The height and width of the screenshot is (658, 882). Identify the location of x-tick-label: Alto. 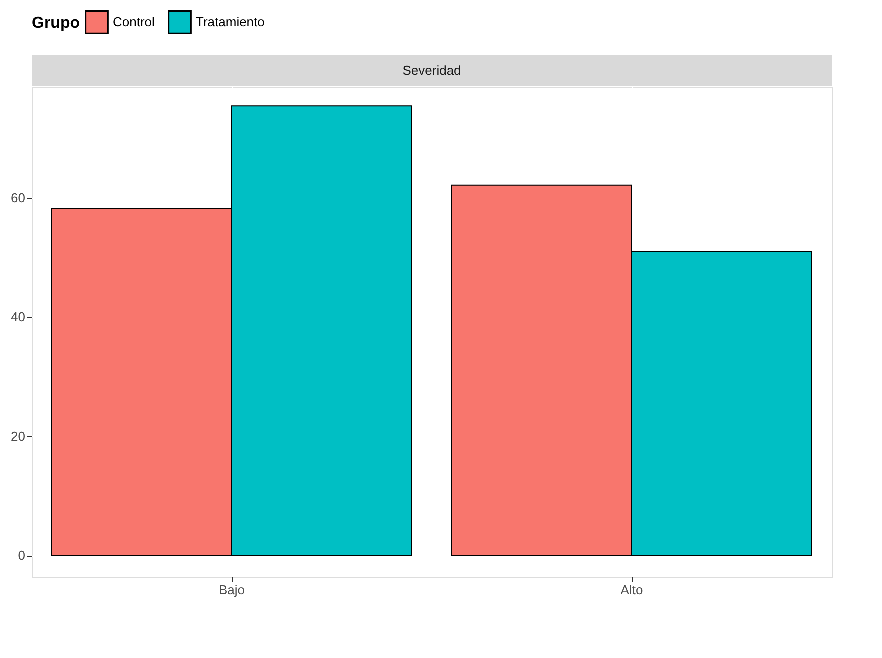
(632, 590).